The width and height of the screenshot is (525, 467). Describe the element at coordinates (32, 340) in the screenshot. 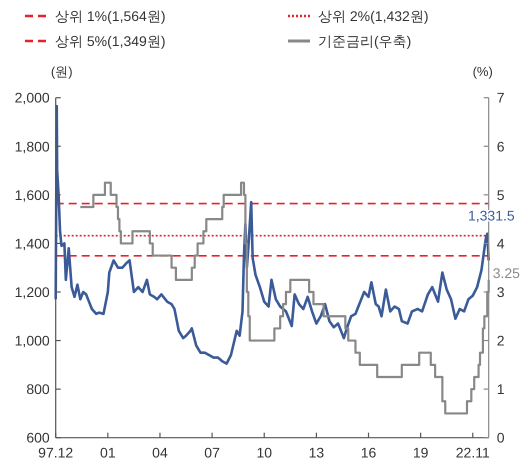

I see `y-tick-label: 1,000` at that location.